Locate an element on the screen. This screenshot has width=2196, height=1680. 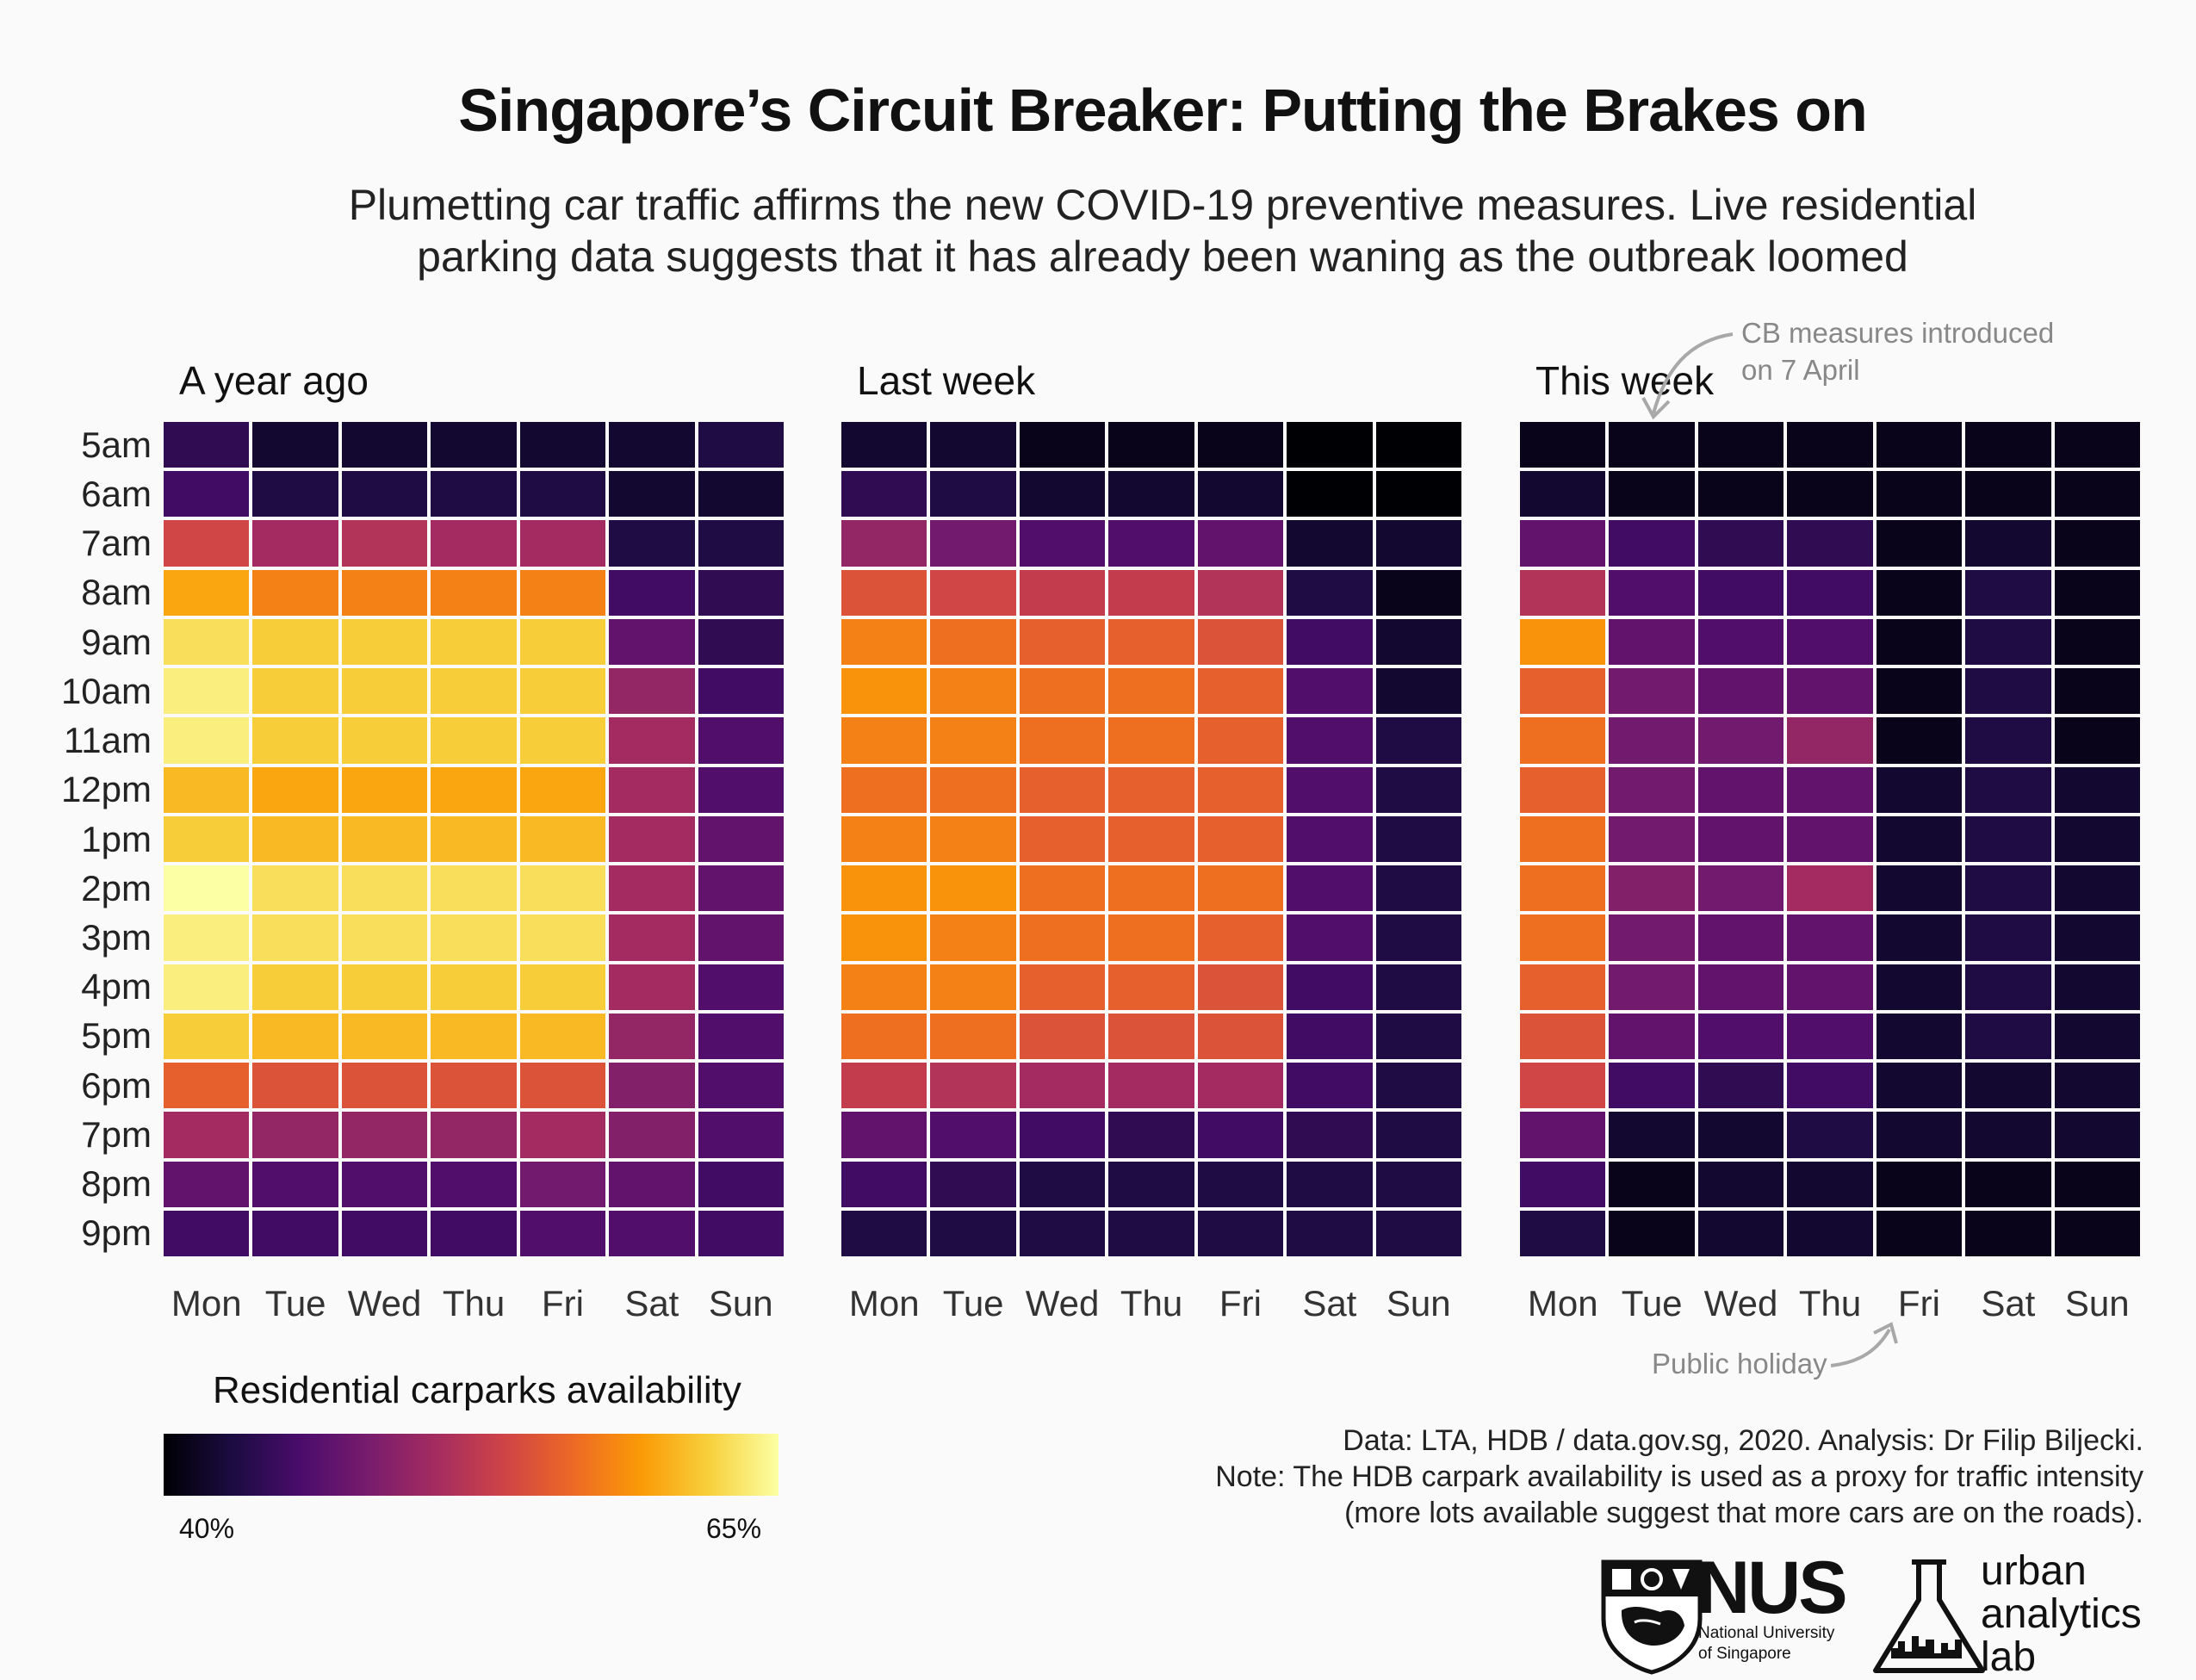
heatmap-grid-this-week is located at coordinates (1832, 841).